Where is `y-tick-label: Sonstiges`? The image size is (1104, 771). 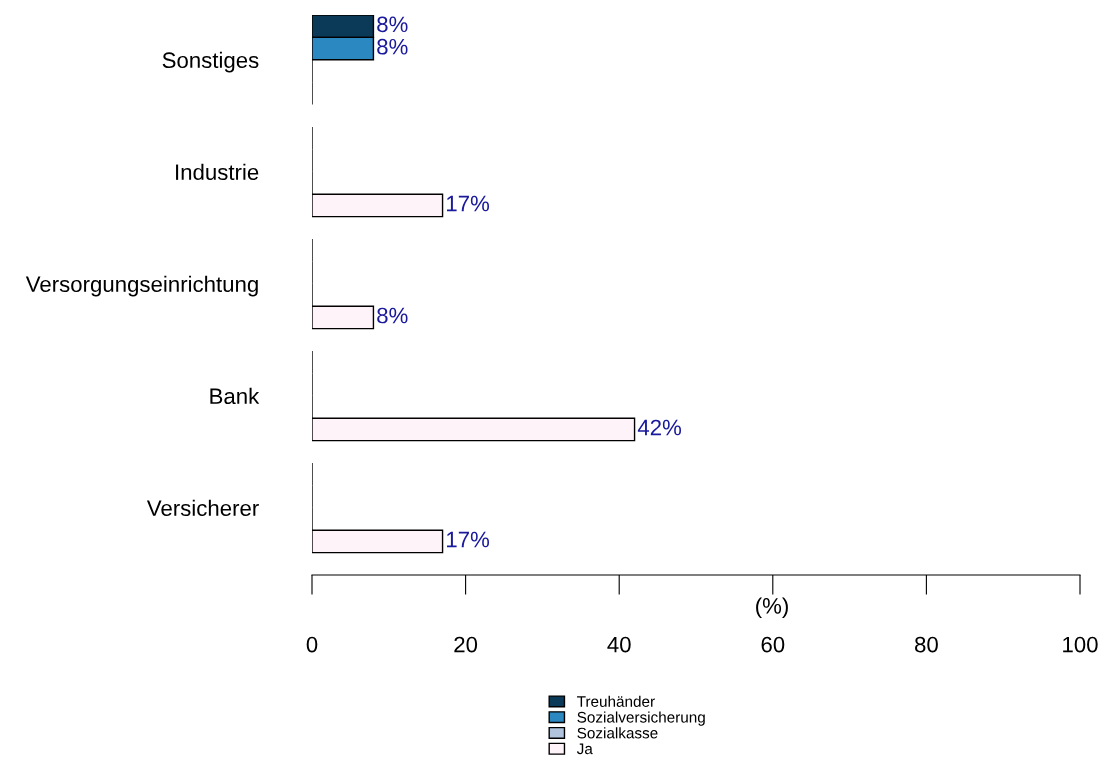 y-tick-label: Sonstiges is located at coordinates (210, 62).